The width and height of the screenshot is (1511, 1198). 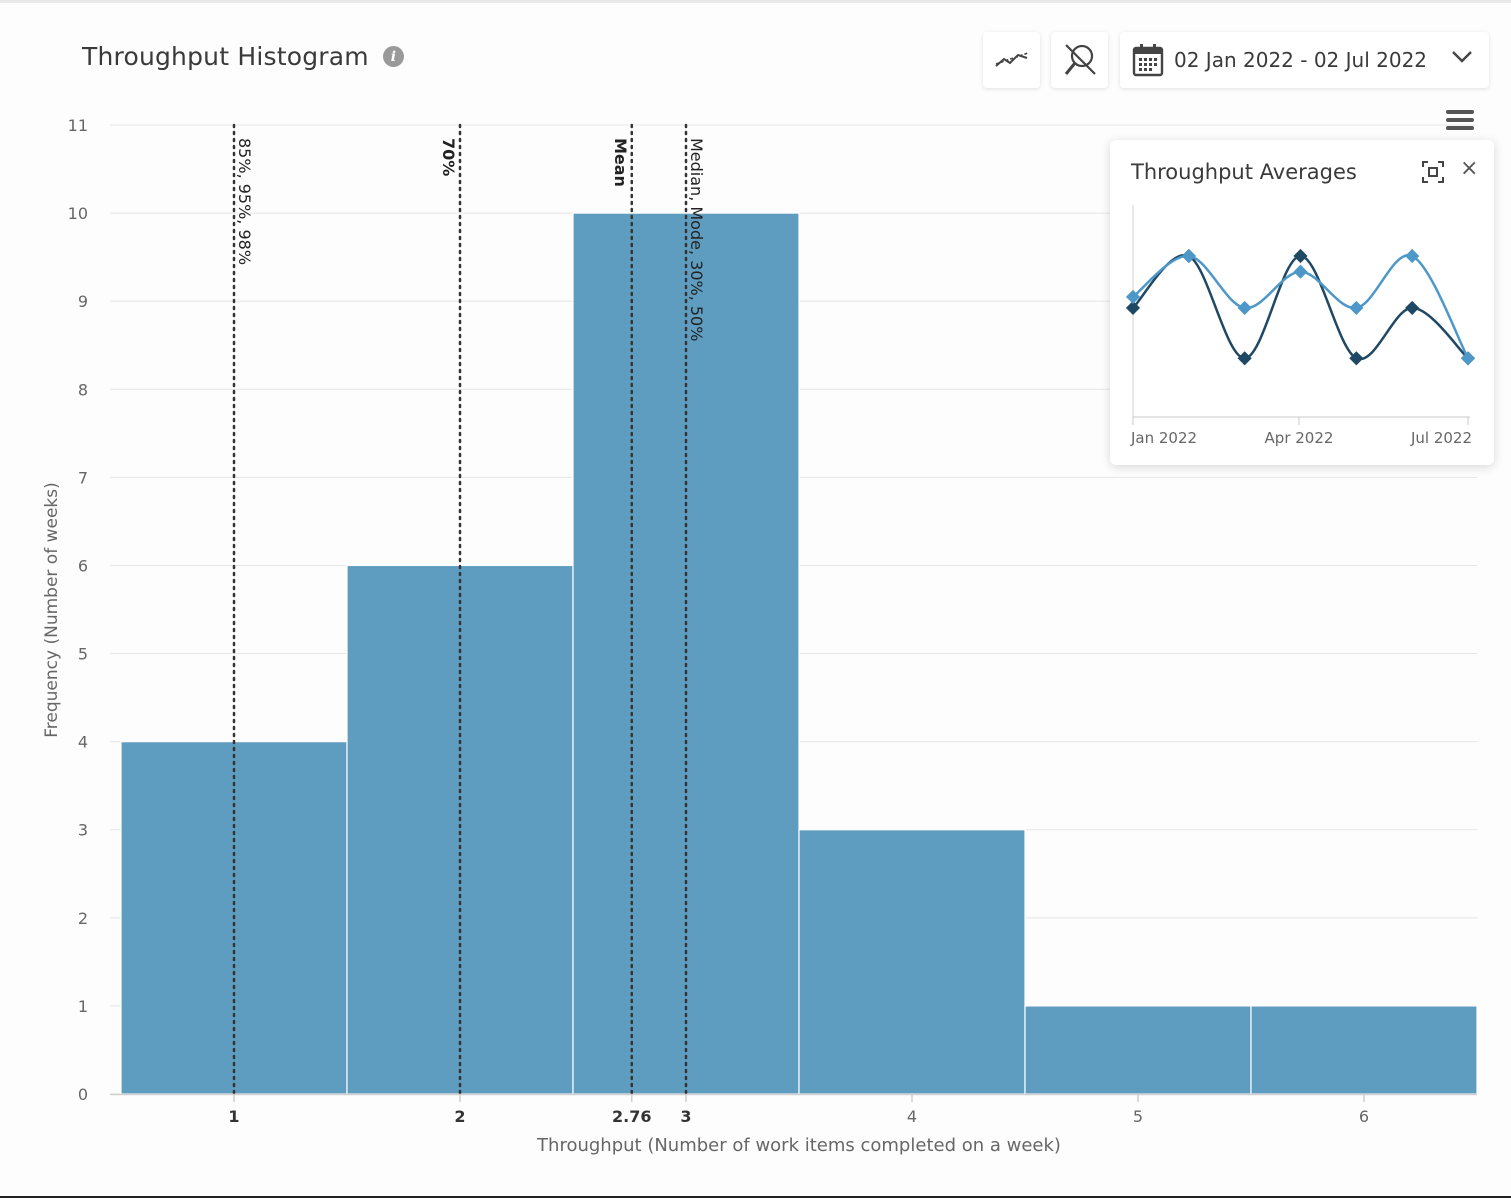 I want to click on x-tick-label: 2.76, so click(x=631, y=1116).